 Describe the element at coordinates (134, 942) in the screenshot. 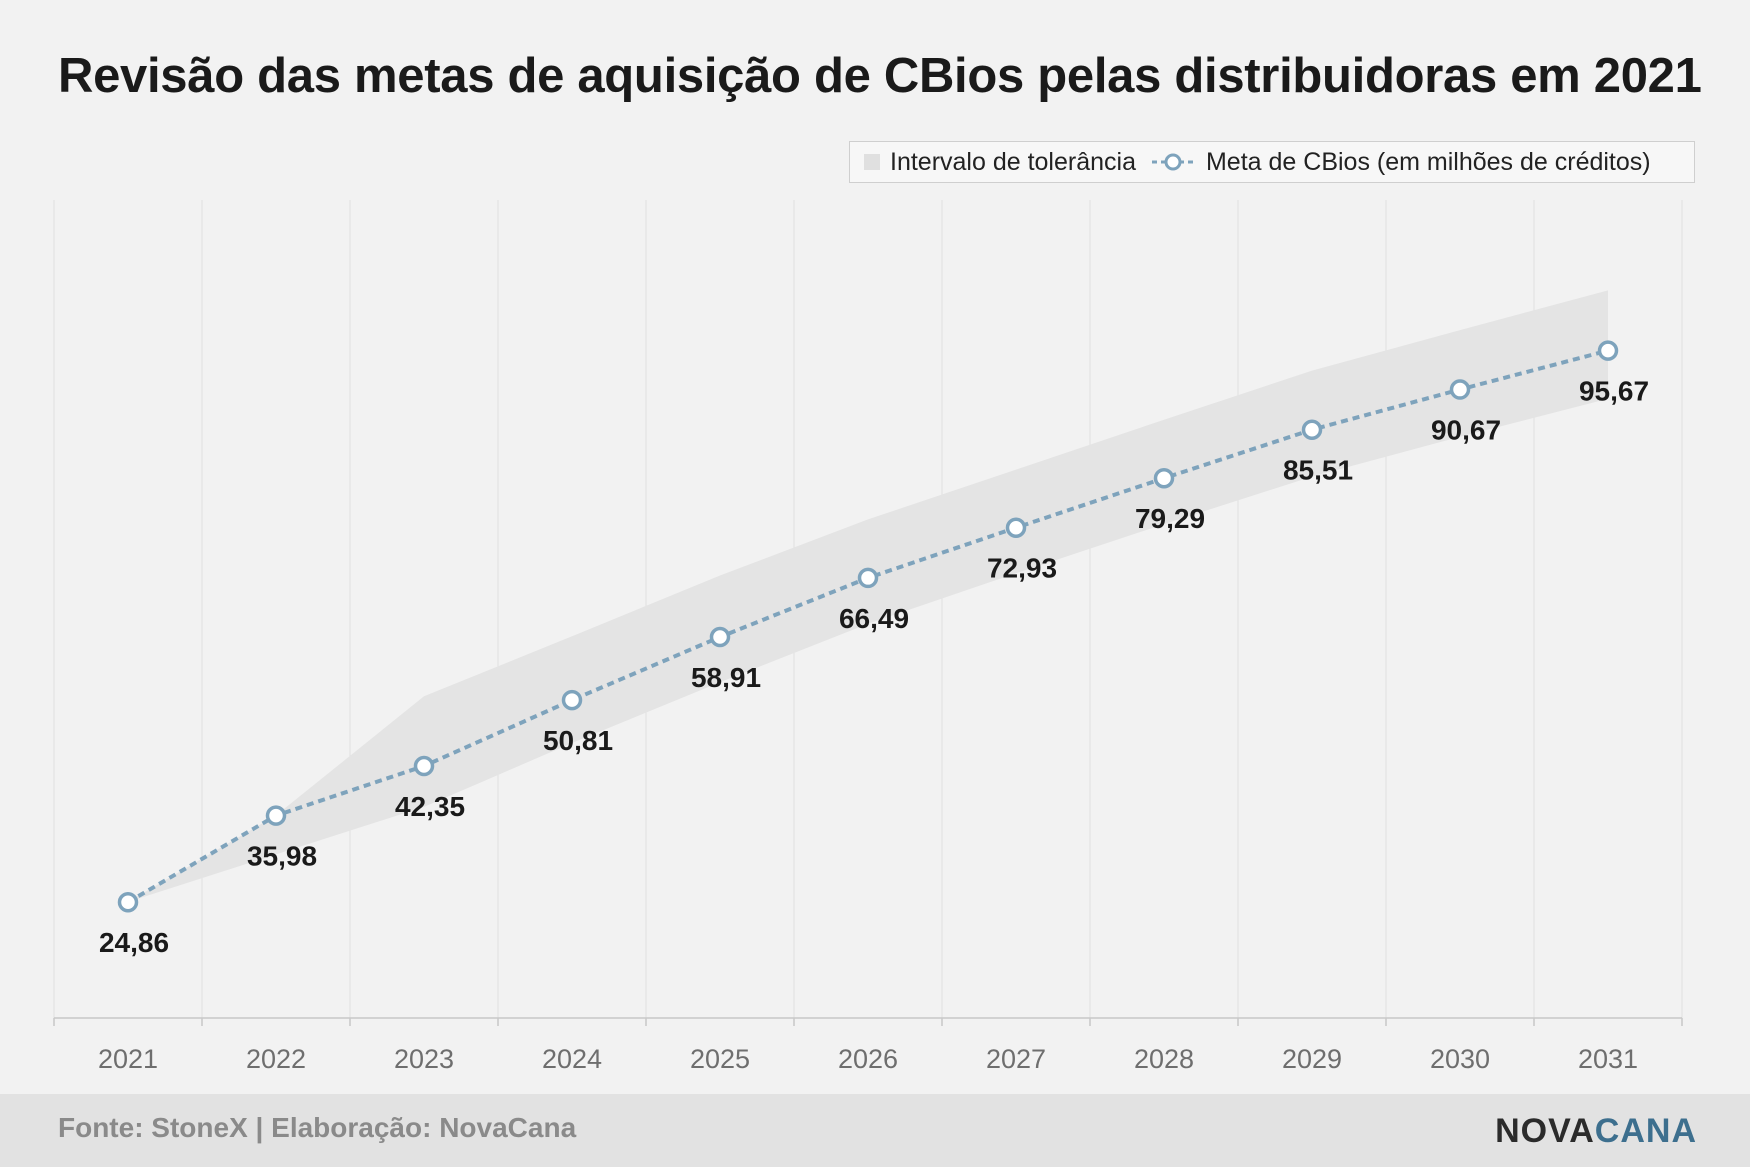

I see `data-label: 24,86` at that location.